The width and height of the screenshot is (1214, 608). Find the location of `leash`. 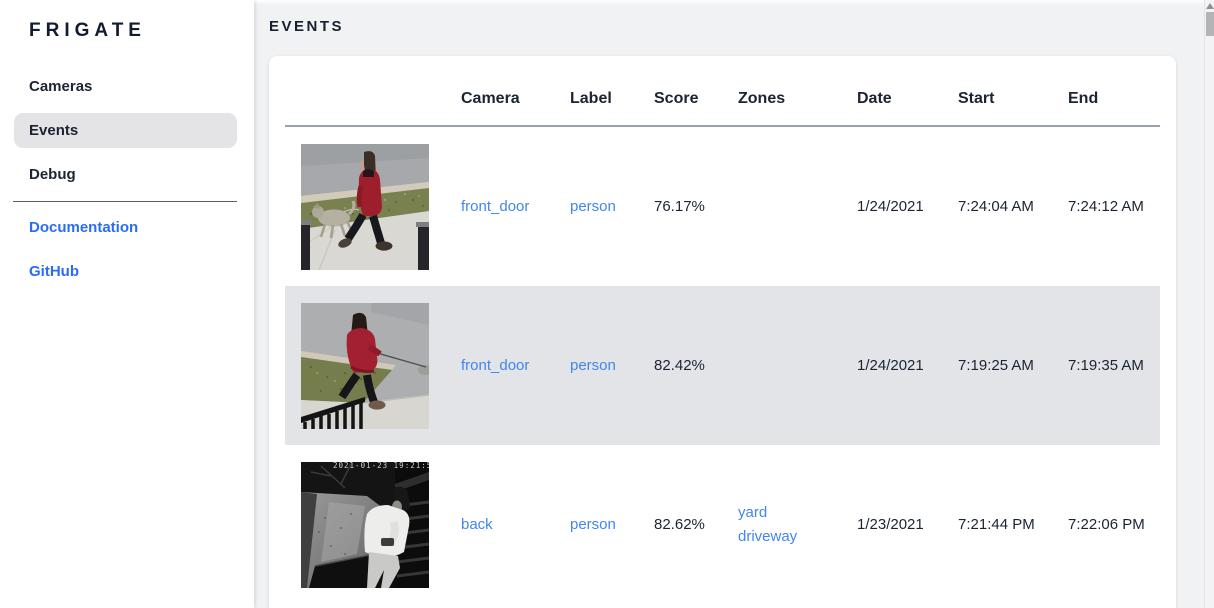

leash is located at coordinates (401, 359).